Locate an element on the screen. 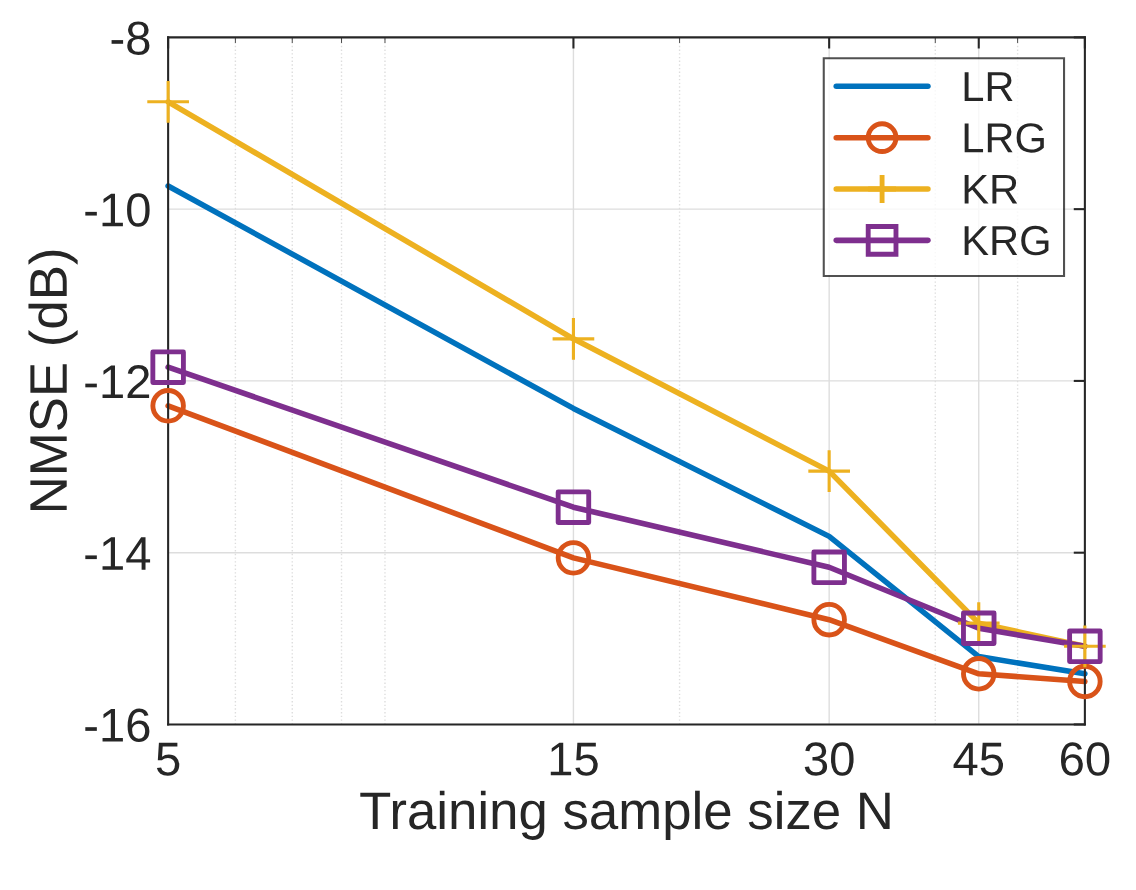 The width and height of the screenshot is (1136, 890). x-tick-label: 15 is located at coordinates (574, 759).